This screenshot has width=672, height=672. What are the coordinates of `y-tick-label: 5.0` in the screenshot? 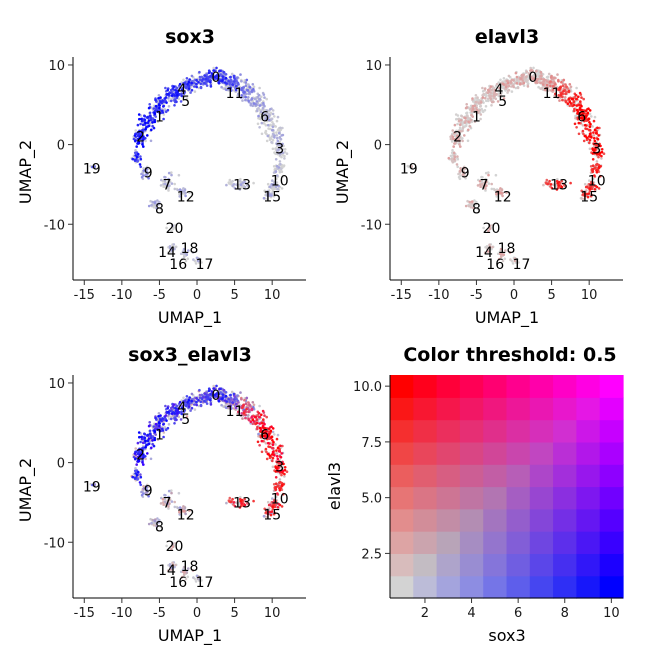 It's located at (371, 499).